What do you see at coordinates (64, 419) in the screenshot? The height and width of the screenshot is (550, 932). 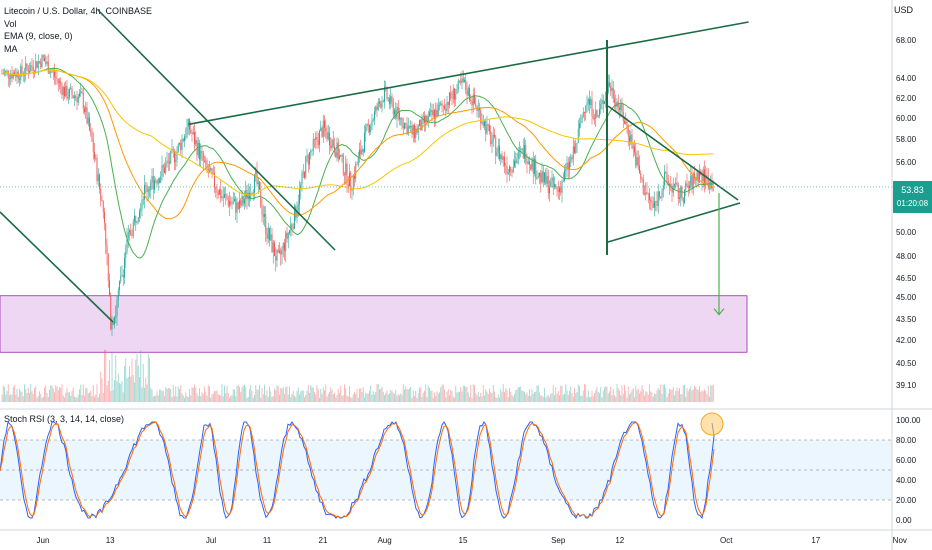 I see `stoch-rsi-legend: Stoch RSI (3, 3, 14, 14, close)` at bounding box center [64, 419].